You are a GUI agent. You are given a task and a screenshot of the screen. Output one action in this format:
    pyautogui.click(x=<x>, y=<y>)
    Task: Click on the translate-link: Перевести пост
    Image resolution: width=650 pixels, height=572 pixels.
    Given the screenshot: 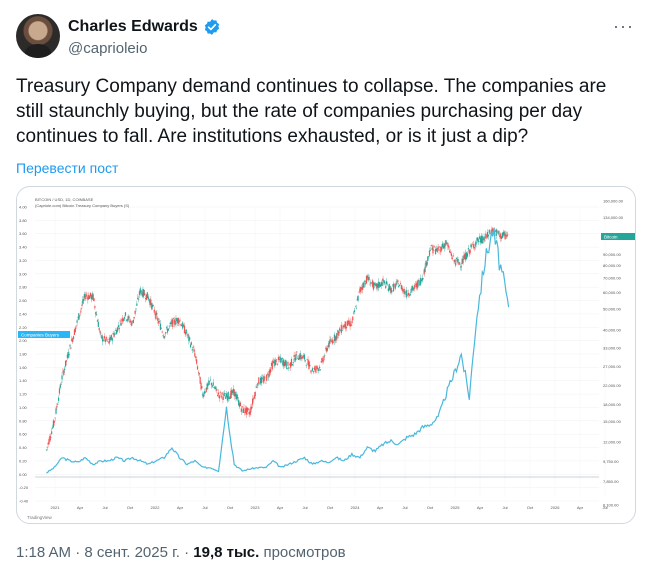 What is the action you would take?
    pyautogui.click(x=67, y=168)
    